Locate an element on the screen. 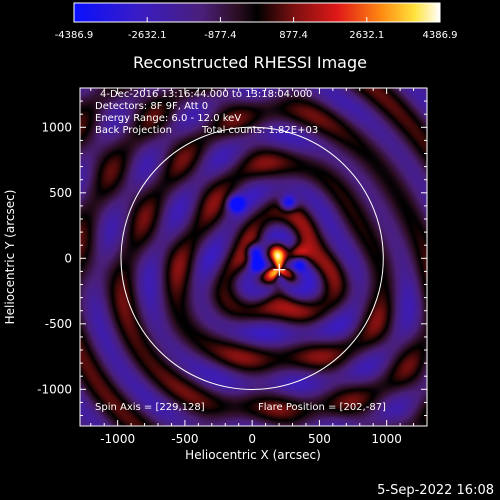  footer-timestamp: 5-Sep-2022 16:08 is located at coordinates (435, 490).